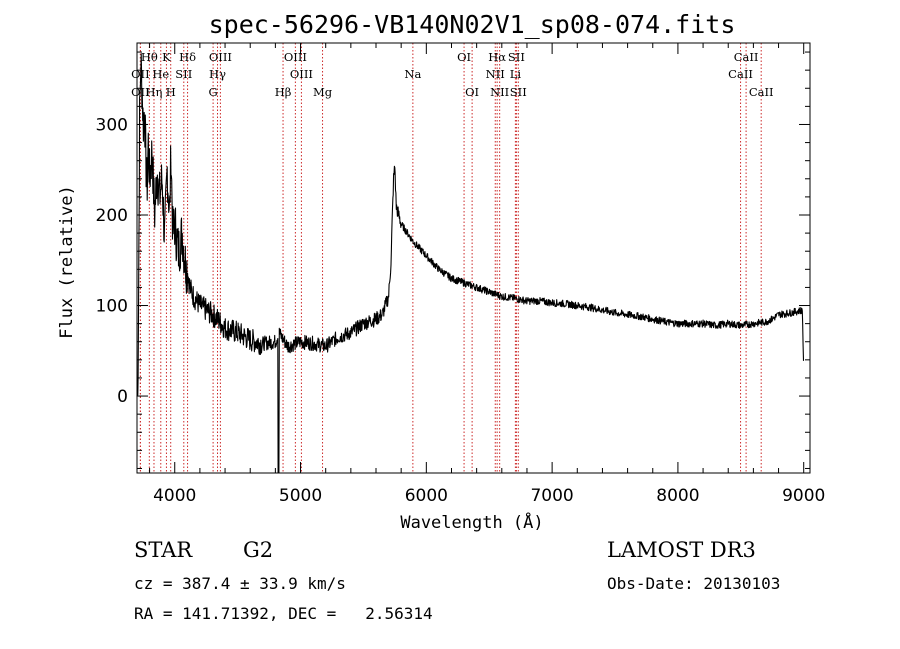 This screenshot has height=649, width=900. What do you see at coordinates (240, 583) in the screenshot?
I see `redshift-readout: cz = 387.4 ± 33.9 km/s` at bounding box center [240, 583].